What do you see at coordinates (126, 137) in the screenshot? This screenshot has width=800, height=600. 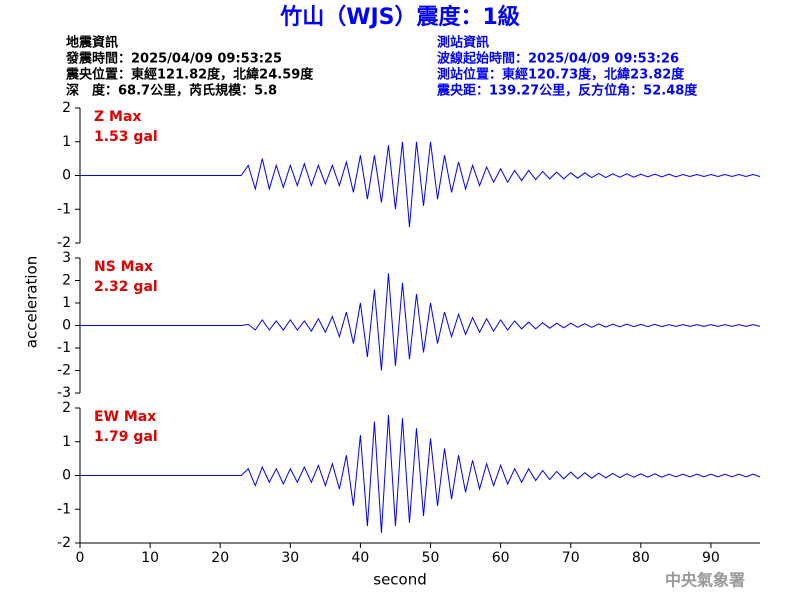 I see `annotation: 1.53 gal` at bounding box center [126, 137].